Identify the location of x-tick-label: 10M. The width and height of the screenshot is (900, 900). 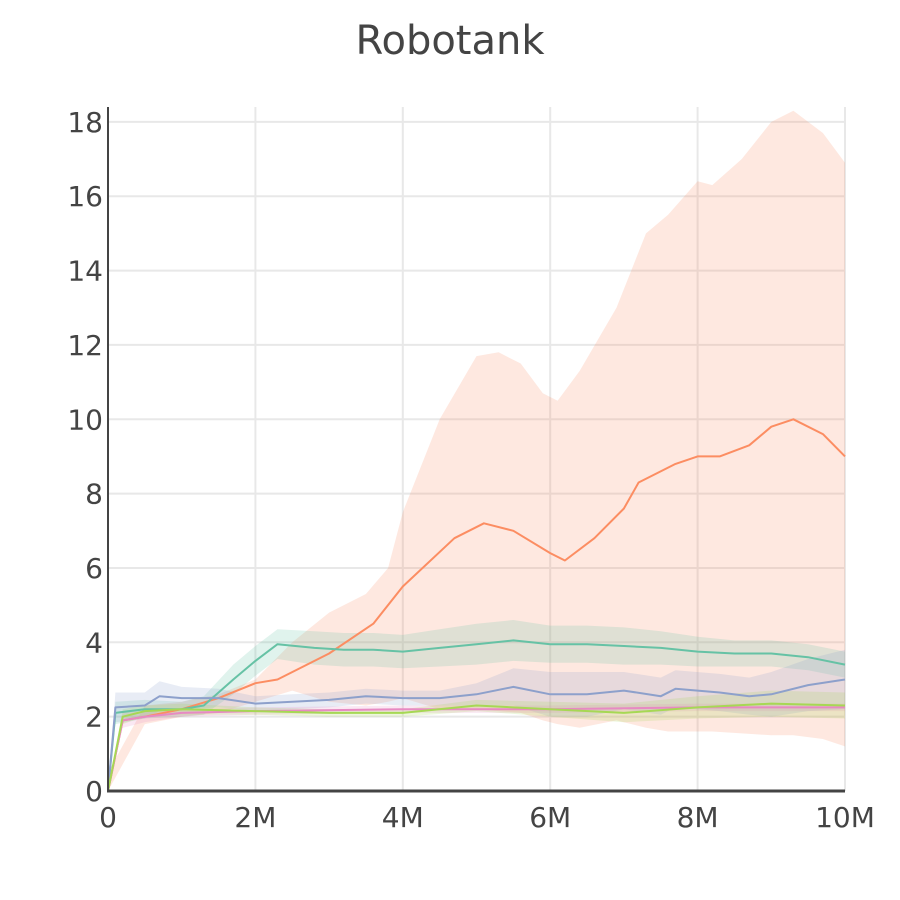
(845, 817).